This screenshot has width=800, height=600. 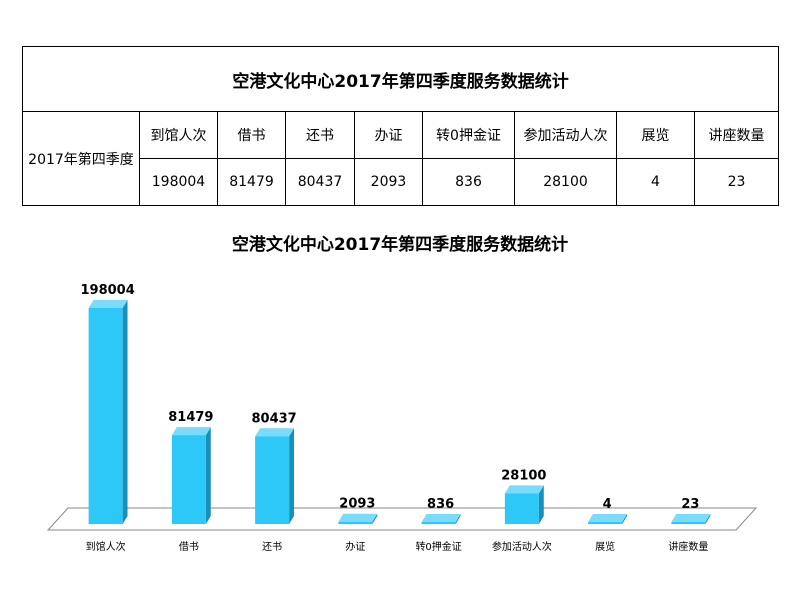 I want to click on table-header-cell: 借书, so click(x=251, y=135).